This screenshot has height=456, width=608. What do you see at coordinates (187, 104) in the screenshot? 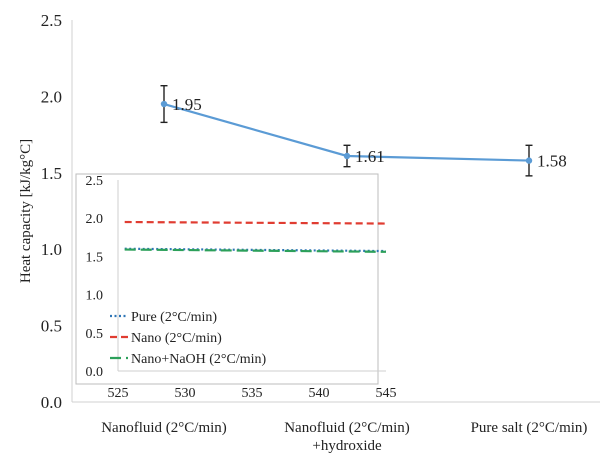
I see `data-label: 1.95` at bounding box center [187, 104].